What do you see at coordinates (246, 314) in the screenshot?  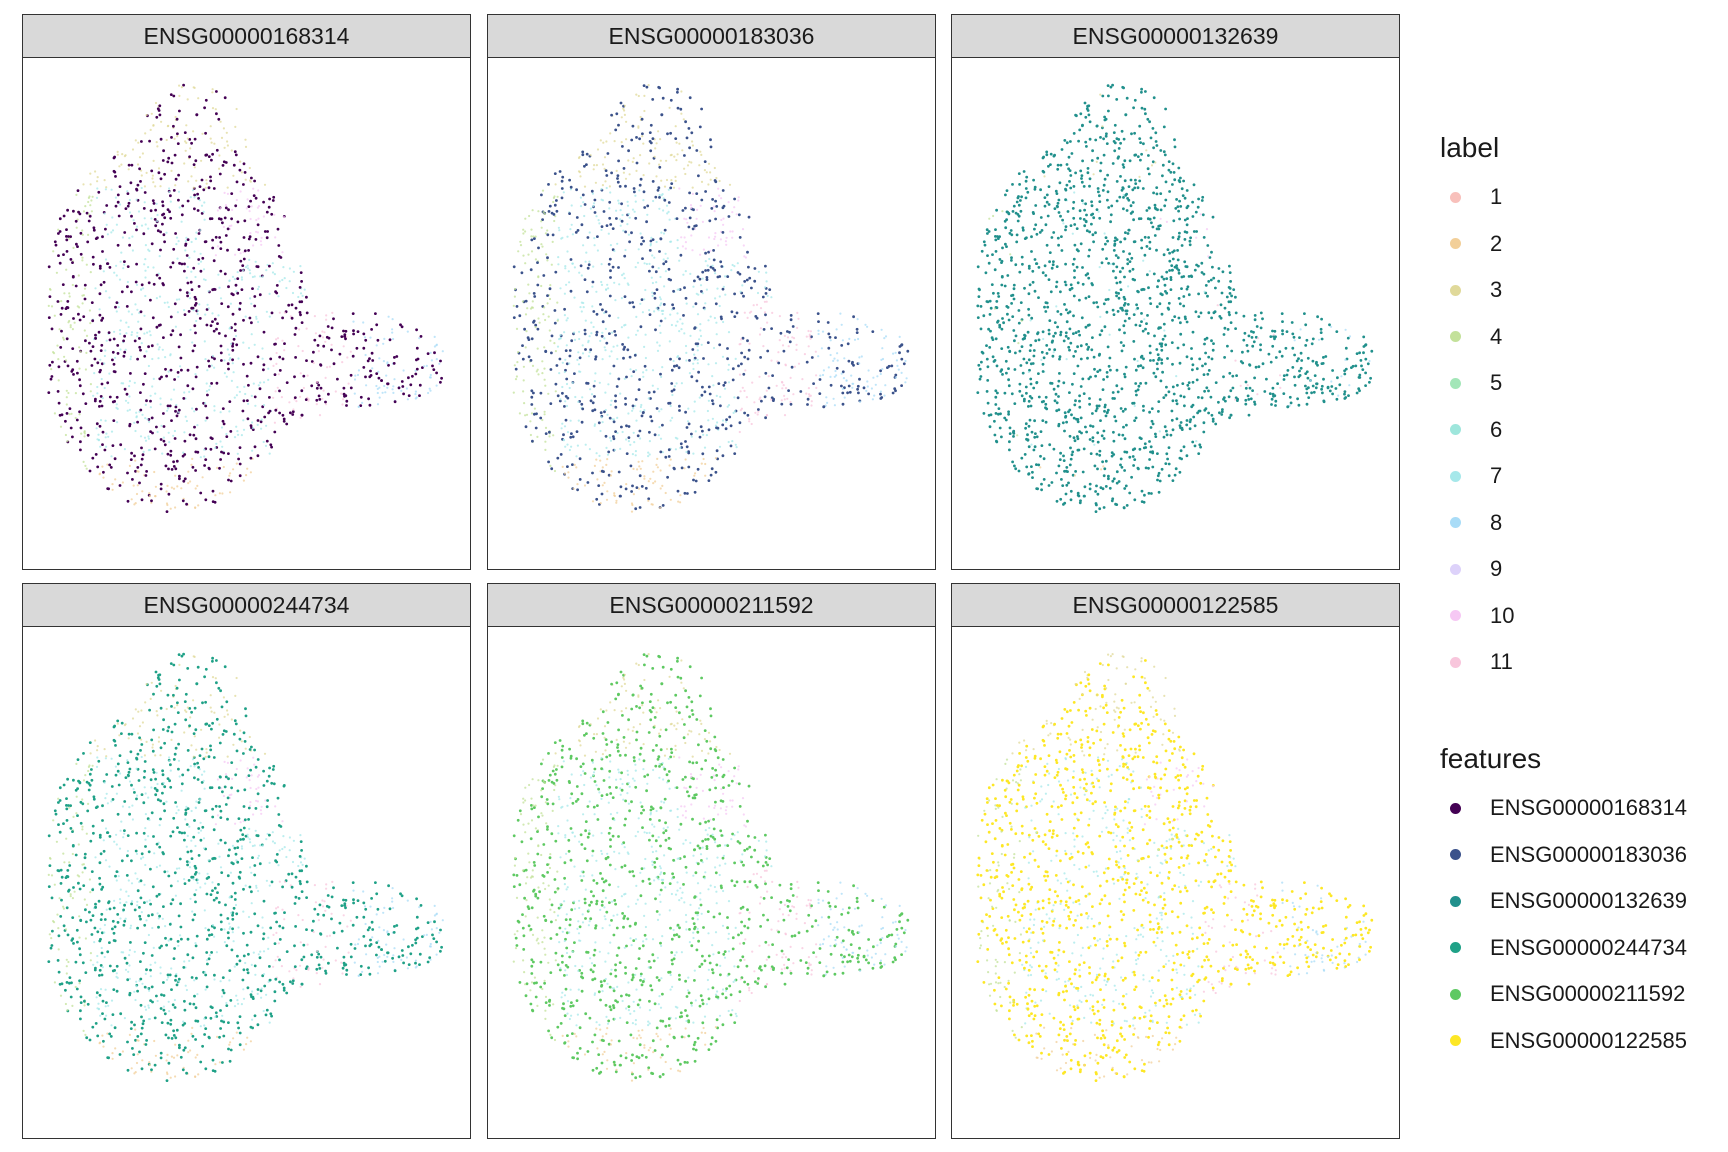 I see `facet-plot-area` at bounding box center [246, 314].